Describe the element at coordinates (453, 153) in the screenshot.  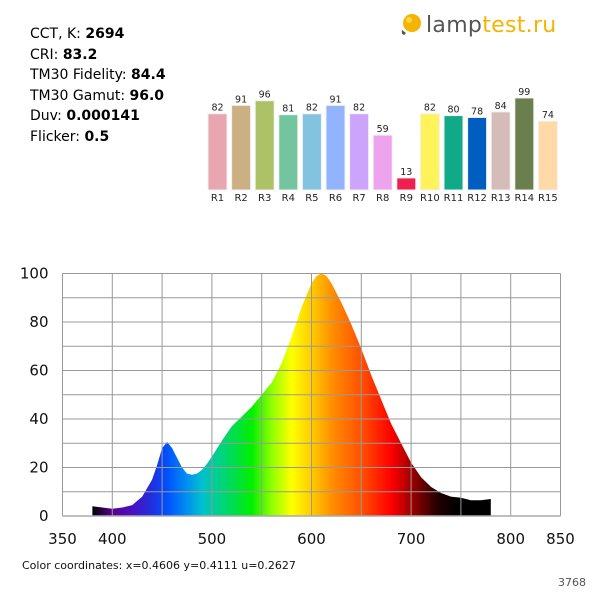
I see `cri-bar-R11` at that location.